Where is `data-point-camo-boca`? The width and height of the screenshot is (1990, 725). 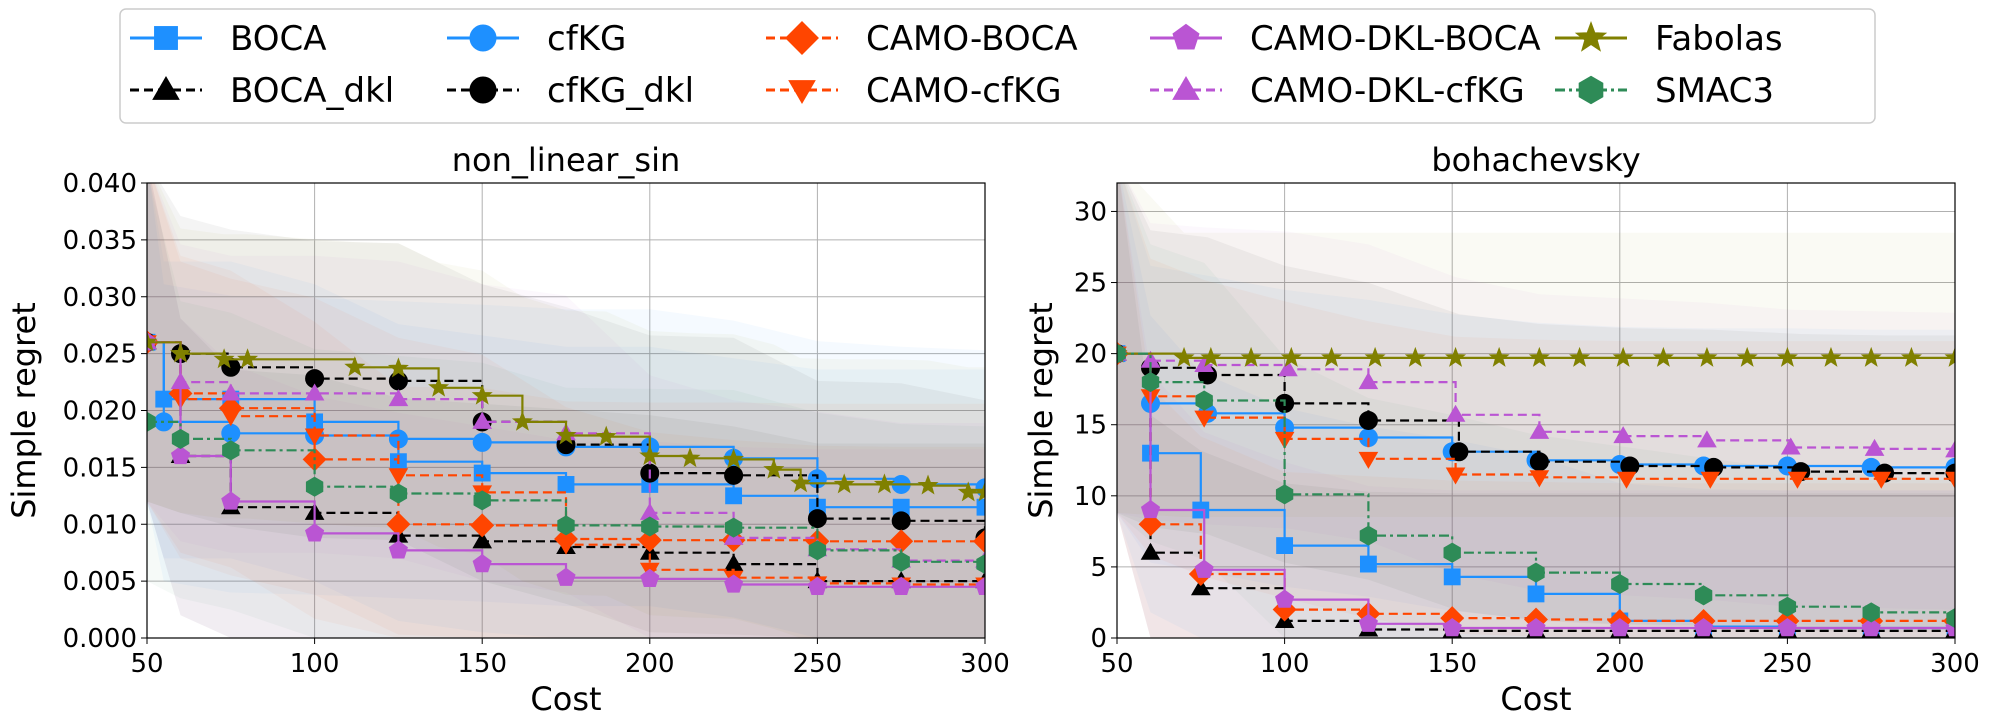 data-point-camo-boca is located at coordinates (1150, 524).